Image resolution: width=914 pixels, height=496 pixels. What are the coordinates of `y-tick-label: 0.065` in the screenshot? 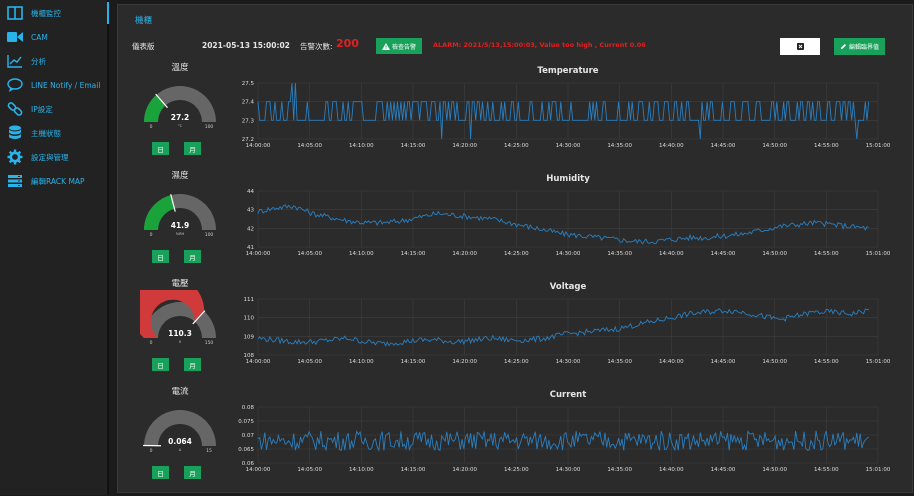 It's located at (246, 450).